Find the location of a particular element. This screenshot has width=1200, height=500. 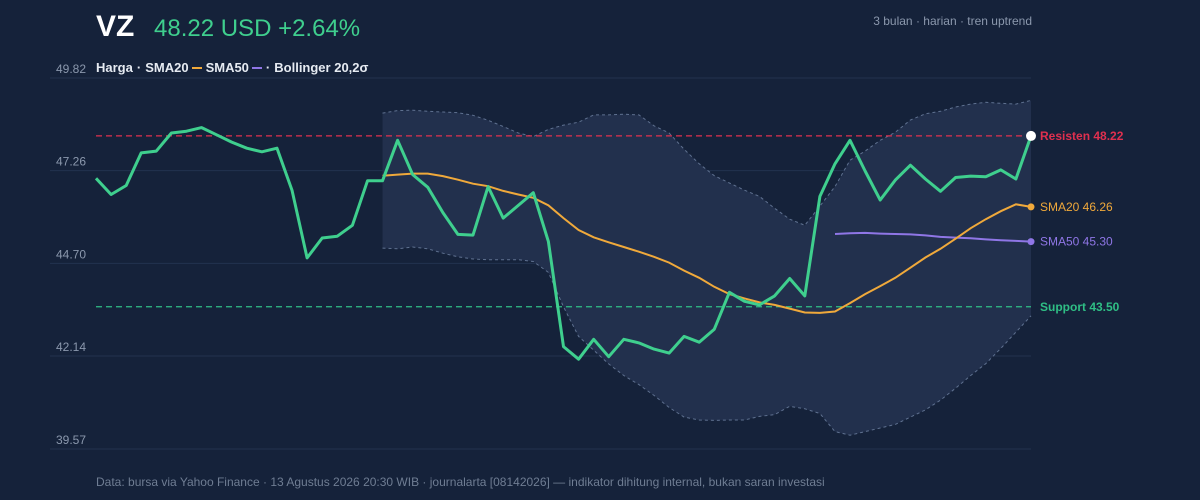

y-tick-label: 49.82 is located at coordinates (71, 69).